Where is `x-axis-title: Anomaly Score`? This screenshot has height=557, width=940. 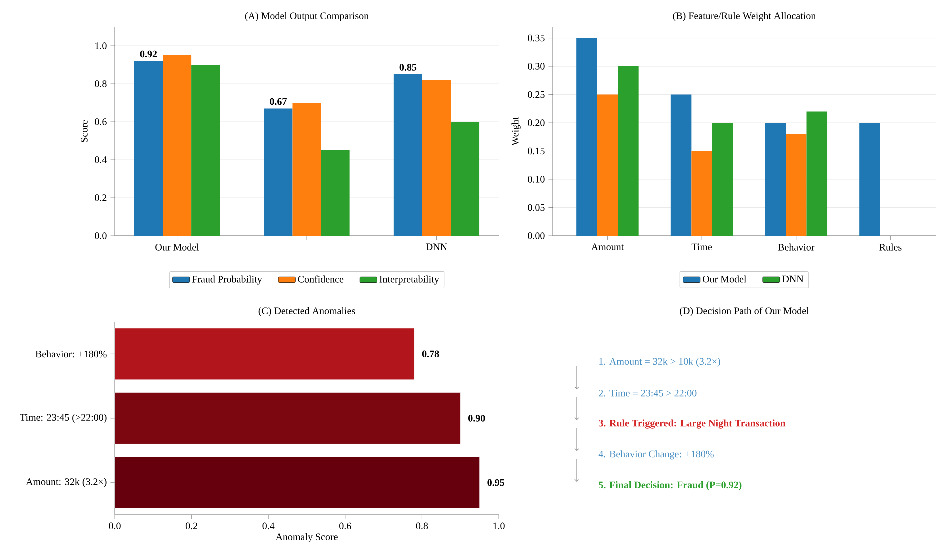 x-axis-title: Anomaly Score is located at coordinates (307, 538).